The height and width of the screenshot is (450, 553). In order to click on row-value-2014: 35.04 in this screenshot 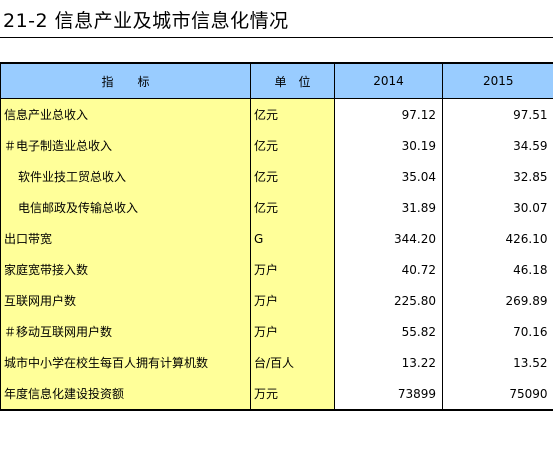, I will do `click(388, 176)`.